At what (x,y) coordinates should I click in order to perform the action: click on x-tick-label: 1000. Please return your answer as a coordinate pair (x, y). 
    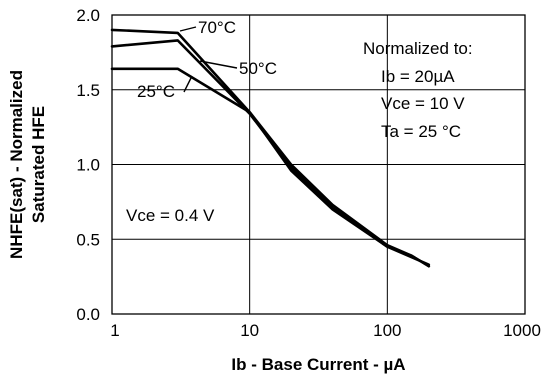
    Looking at the image, I should click on (522, 330).